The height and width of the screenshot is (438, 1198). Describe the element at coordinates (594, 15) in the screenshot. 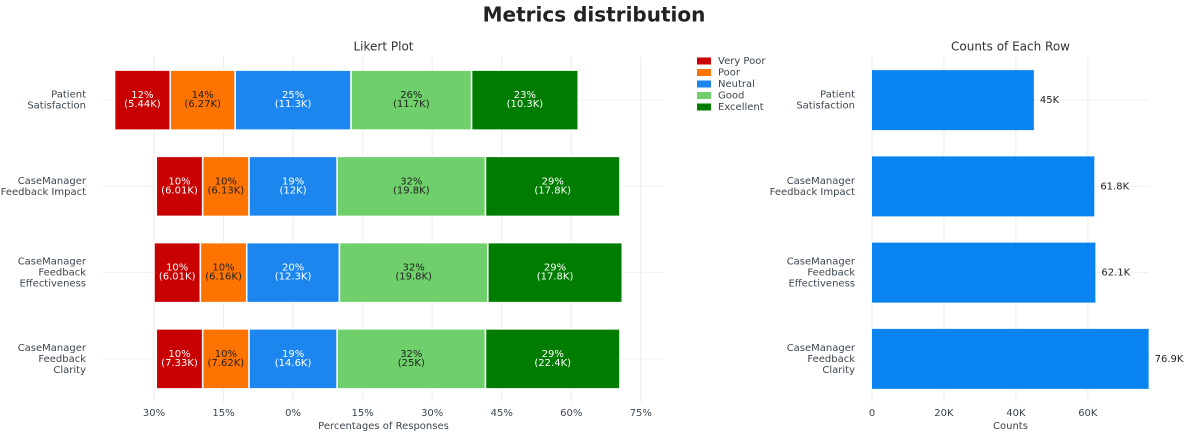

I see `figure-title: Metrics distribution` at that location.